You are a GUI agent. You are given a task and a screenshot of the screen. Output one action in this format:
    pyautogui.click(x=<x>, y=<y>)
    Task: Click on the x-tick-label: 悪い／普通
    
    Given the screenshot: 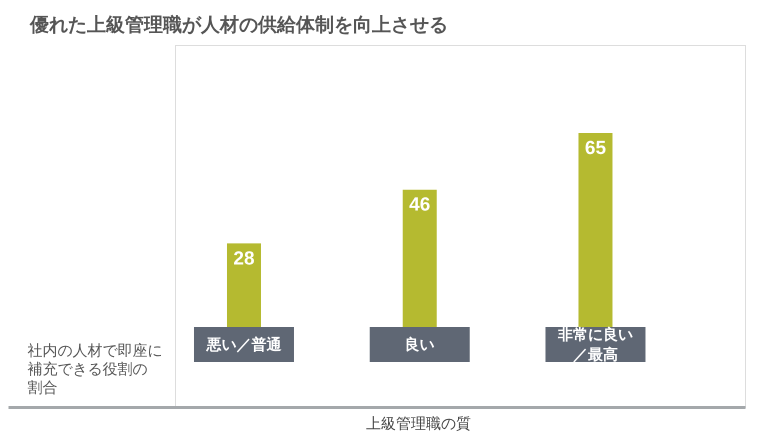 What is the action you would take?
    pyautogui.click(x=243, y=345)
    